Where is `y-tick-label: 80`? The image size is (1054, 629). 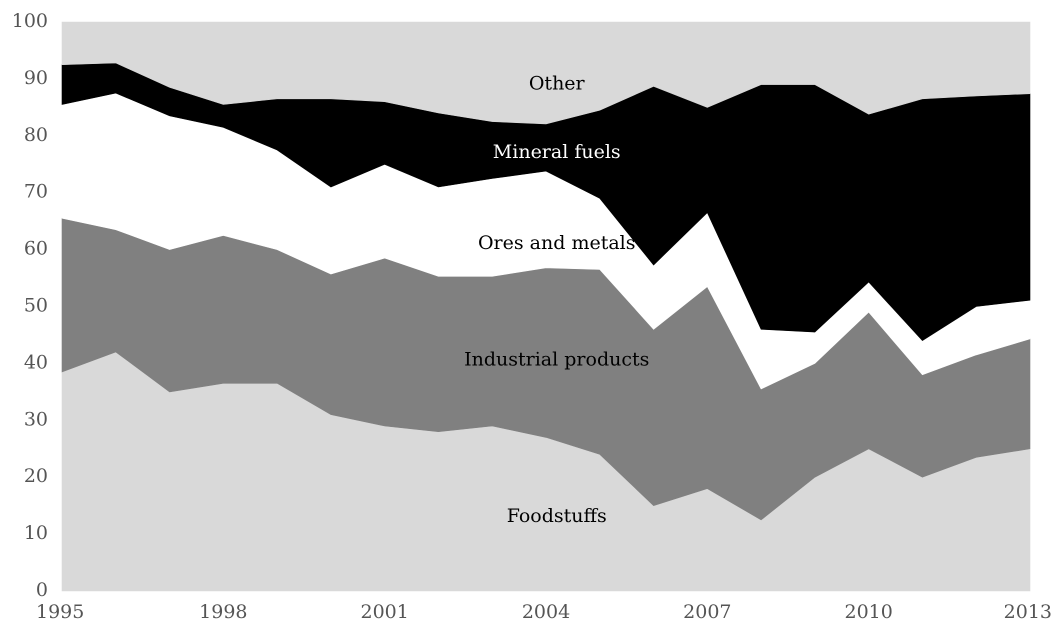 y-tick-label: 80 is located at coordinates (36, 135).